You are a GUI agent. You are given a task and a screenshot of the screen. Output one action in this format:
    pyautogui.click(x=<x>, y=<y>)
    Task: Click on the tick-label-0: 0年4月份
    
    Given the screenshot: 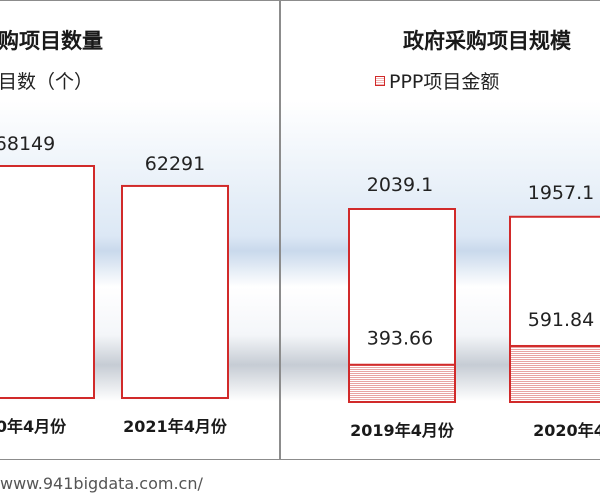 What is the action you would take?
    pyautogui.click(x=33, y=426)
    